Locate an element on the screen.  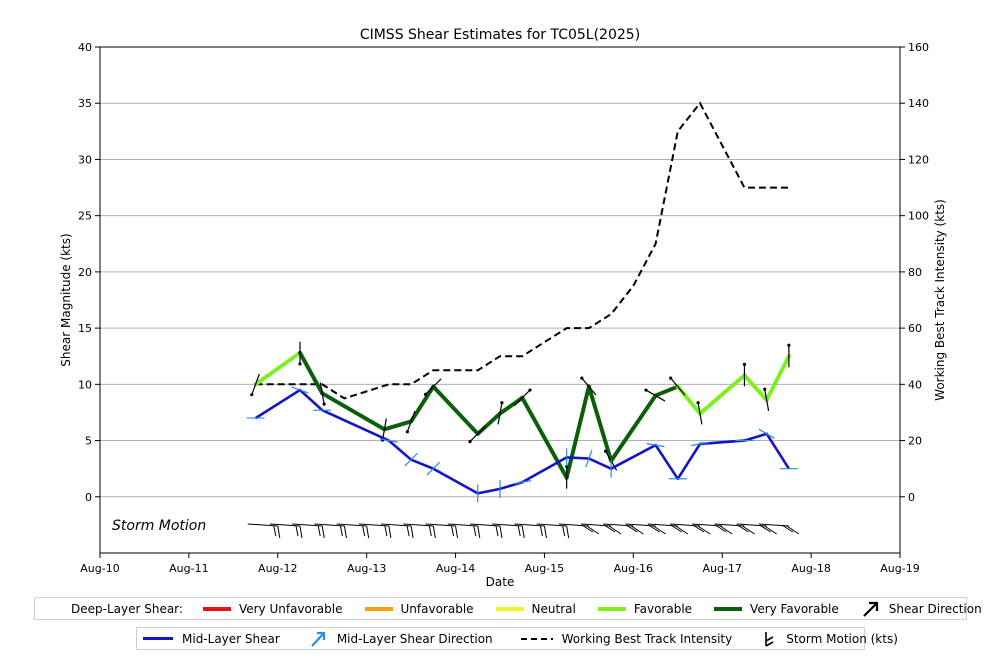
legend-label-very-favorable: Very Favorable is located at coordinates (794, 608).